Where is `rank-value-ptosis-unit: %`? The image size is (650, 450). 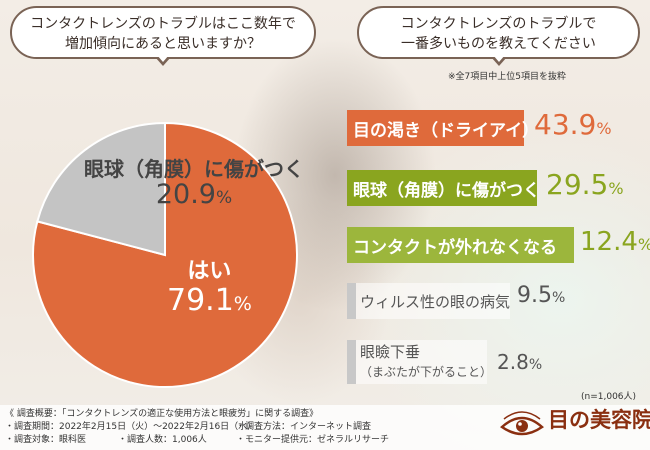
rank-value-ptosis-unit: % is located at coordinates (535, 365).